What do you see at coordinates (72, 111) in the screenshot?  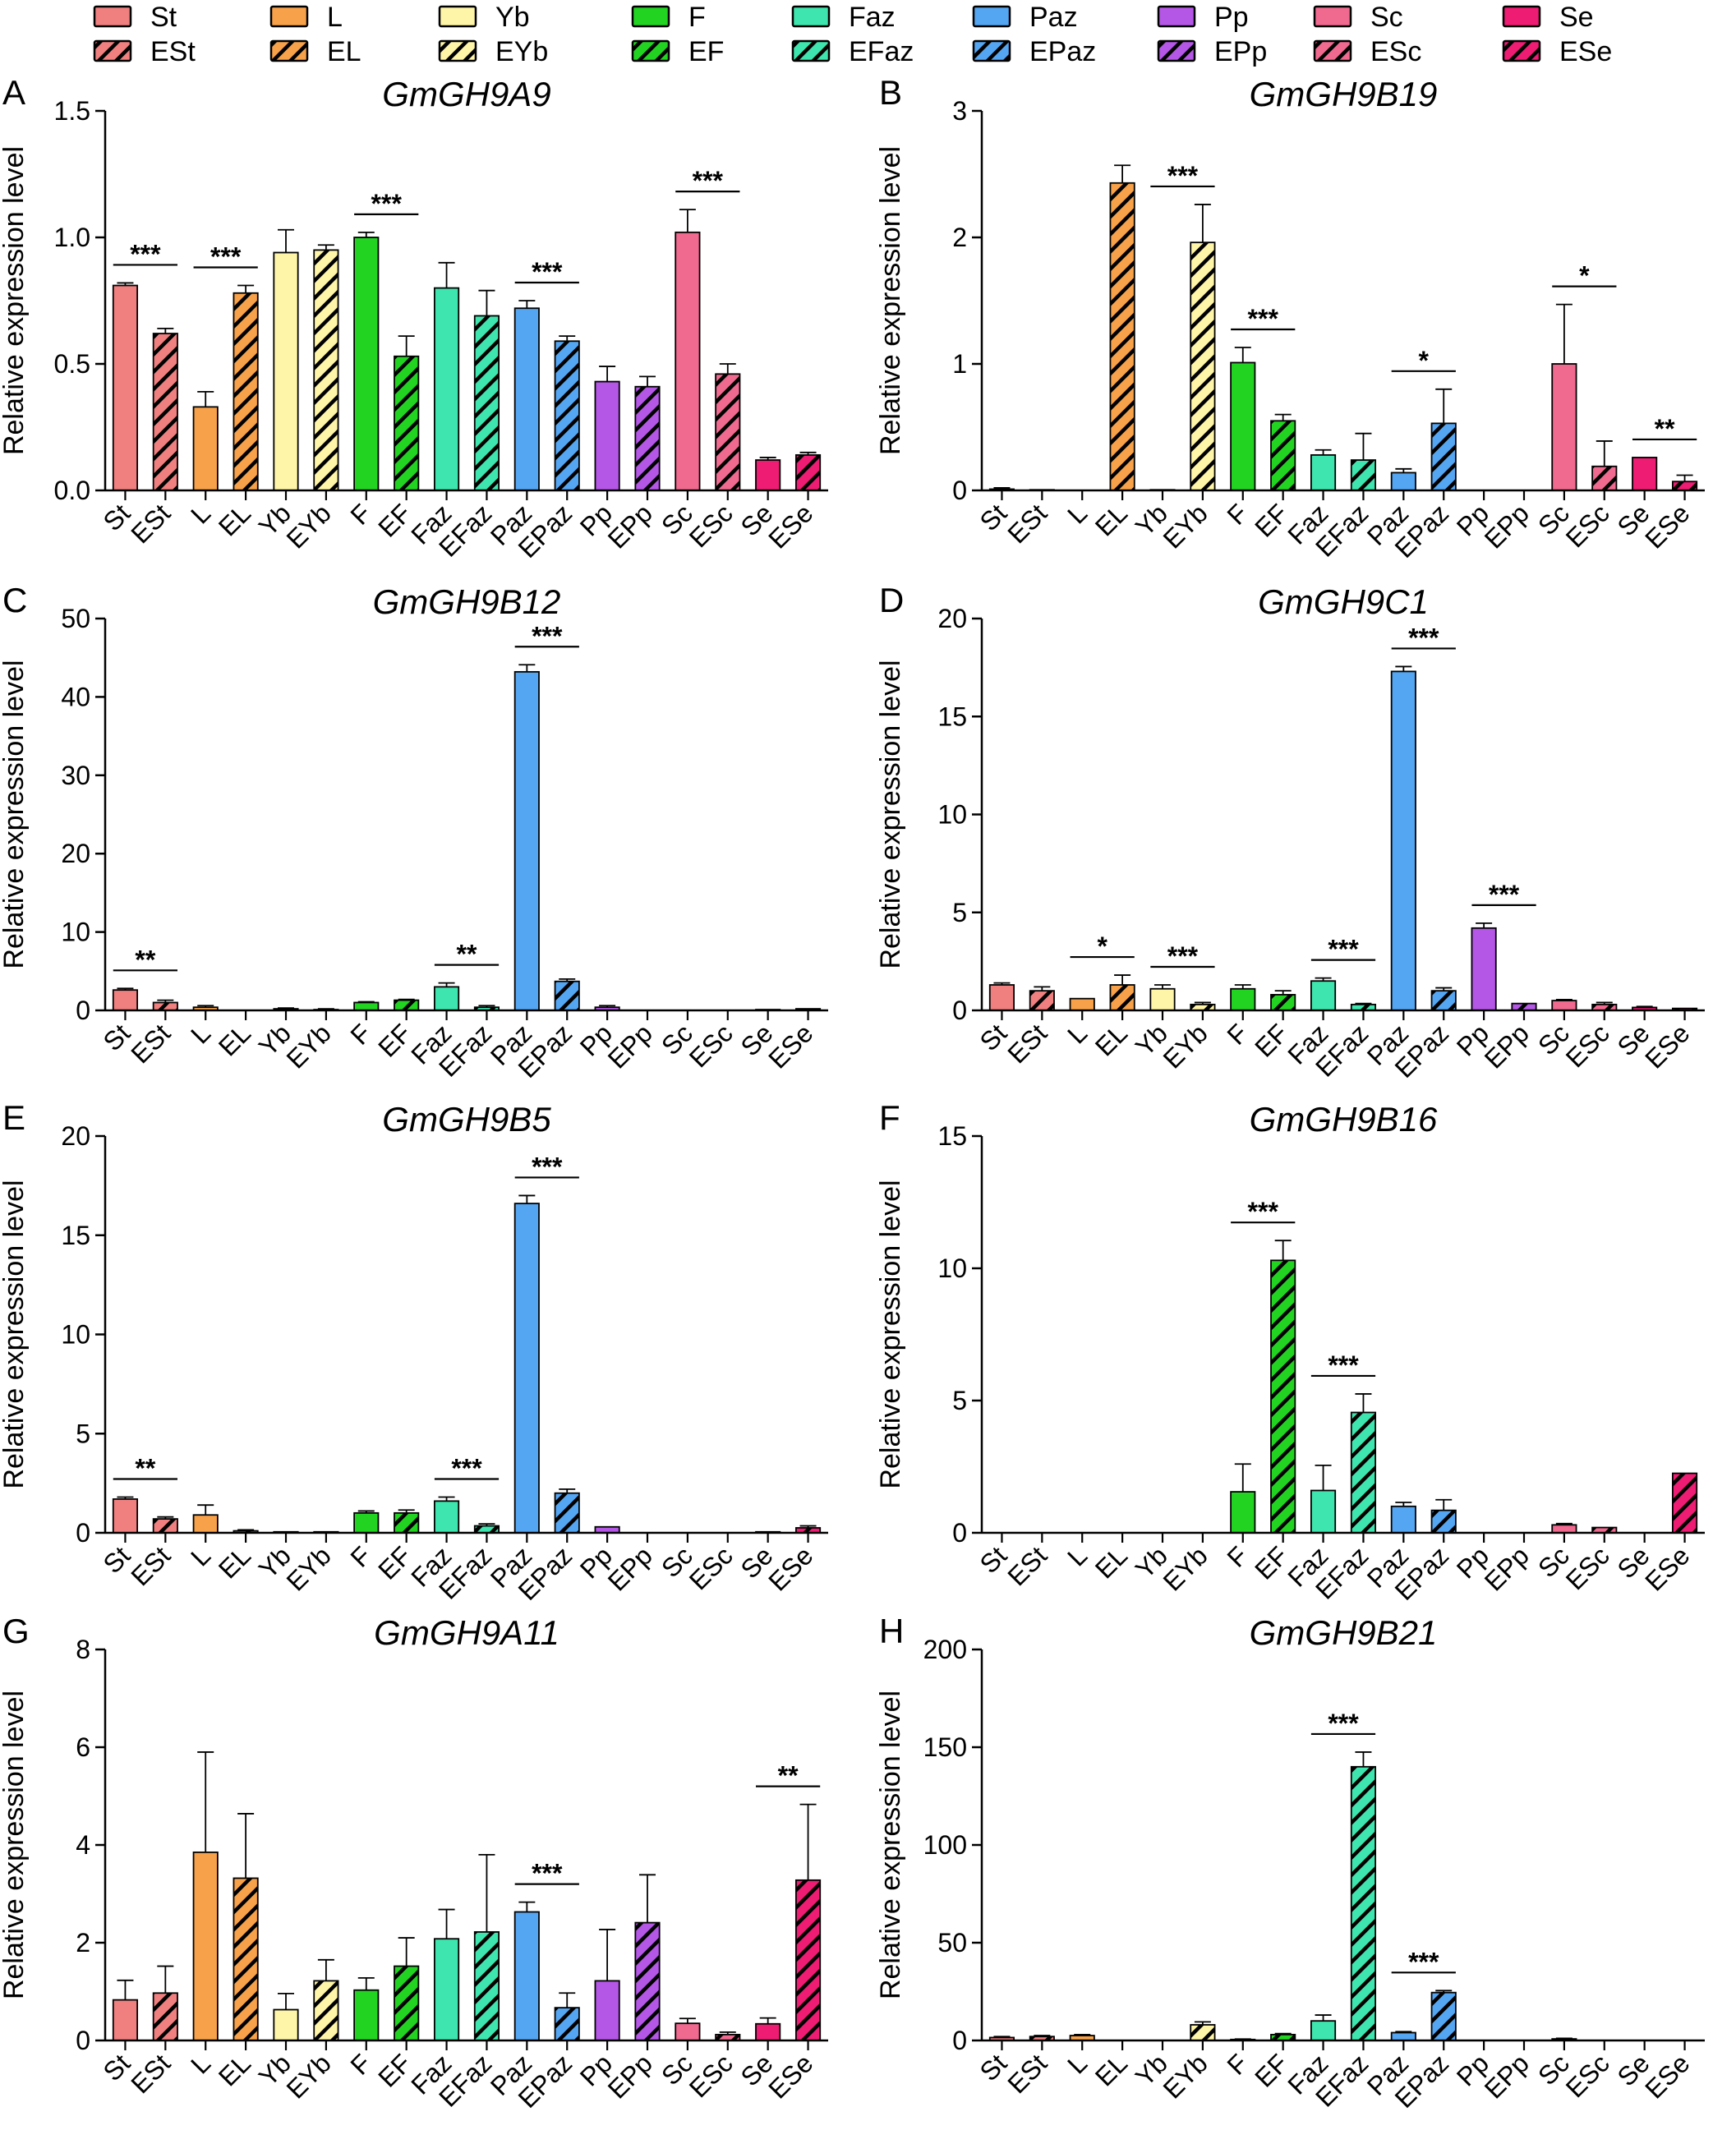 I see `y-tick-label: 1.5` at bounding box center [72, 111].